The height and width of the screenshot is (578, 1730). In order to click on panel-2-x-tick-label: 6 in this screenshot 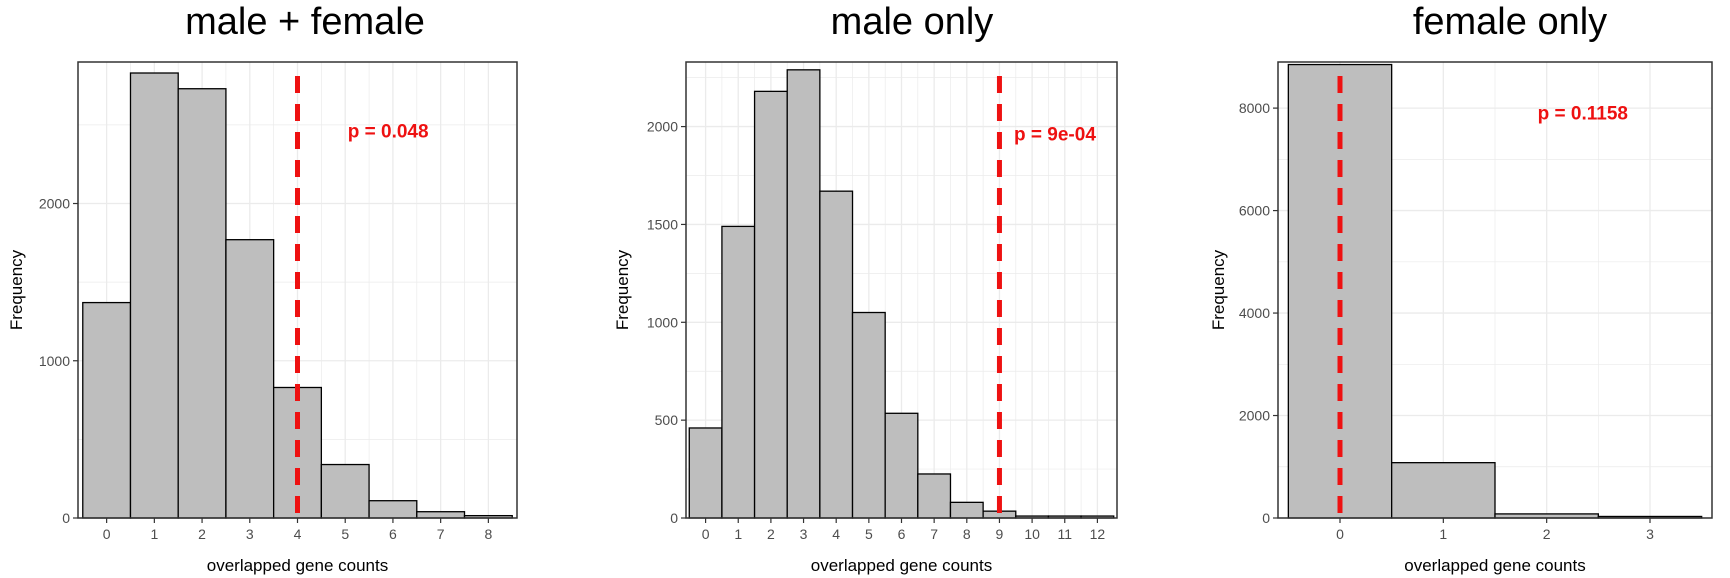, I will do `click(902, 534)`.